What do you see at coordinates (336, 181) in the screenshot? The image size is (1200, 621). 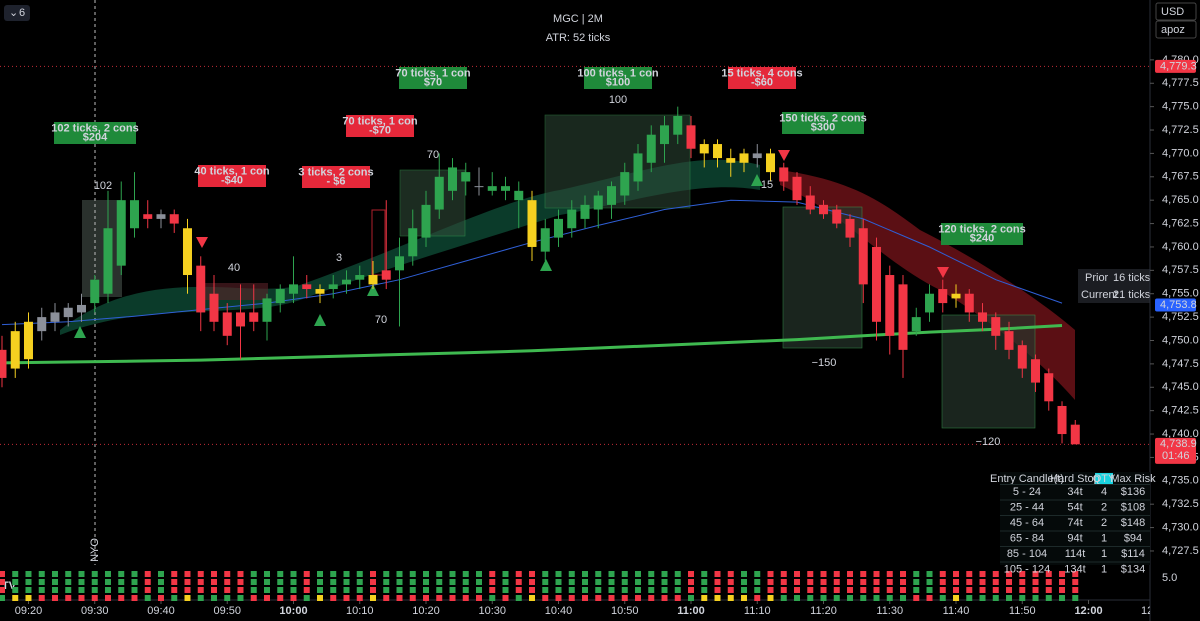 I see `trade-label-text: - $6` at bounding box center [336, 181].